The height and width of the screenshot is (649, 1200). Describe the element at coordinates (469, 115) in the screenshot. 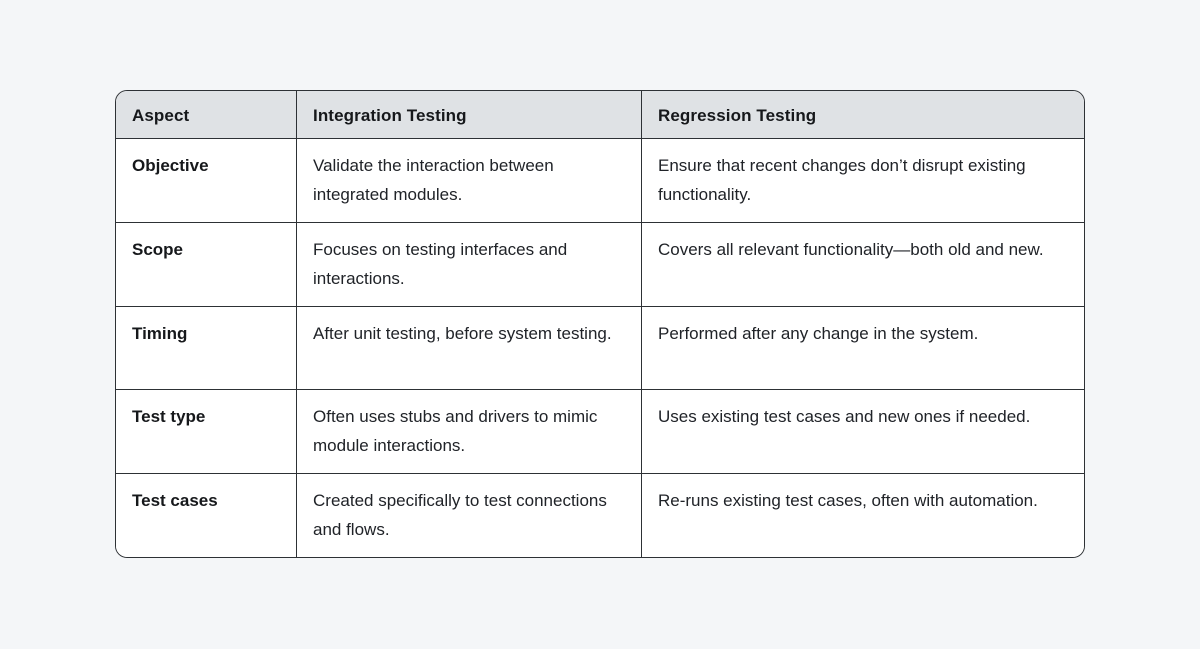

I see `column-header-integration-testing: Integration Testing` at that location.